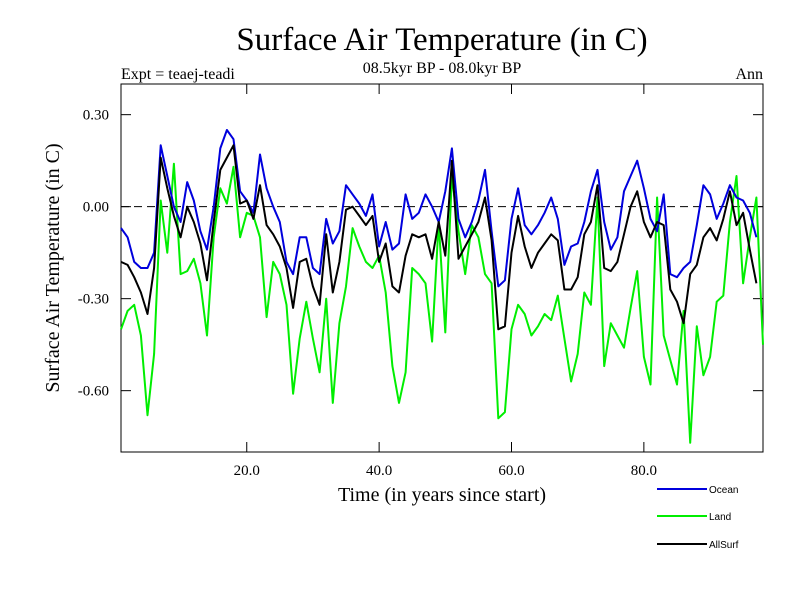 The image size is (800, 600). What do you see at coordinates (96, 208) in the screenshot?
I see `y-tick-label: 0.00` at bounding box center [96, 208].